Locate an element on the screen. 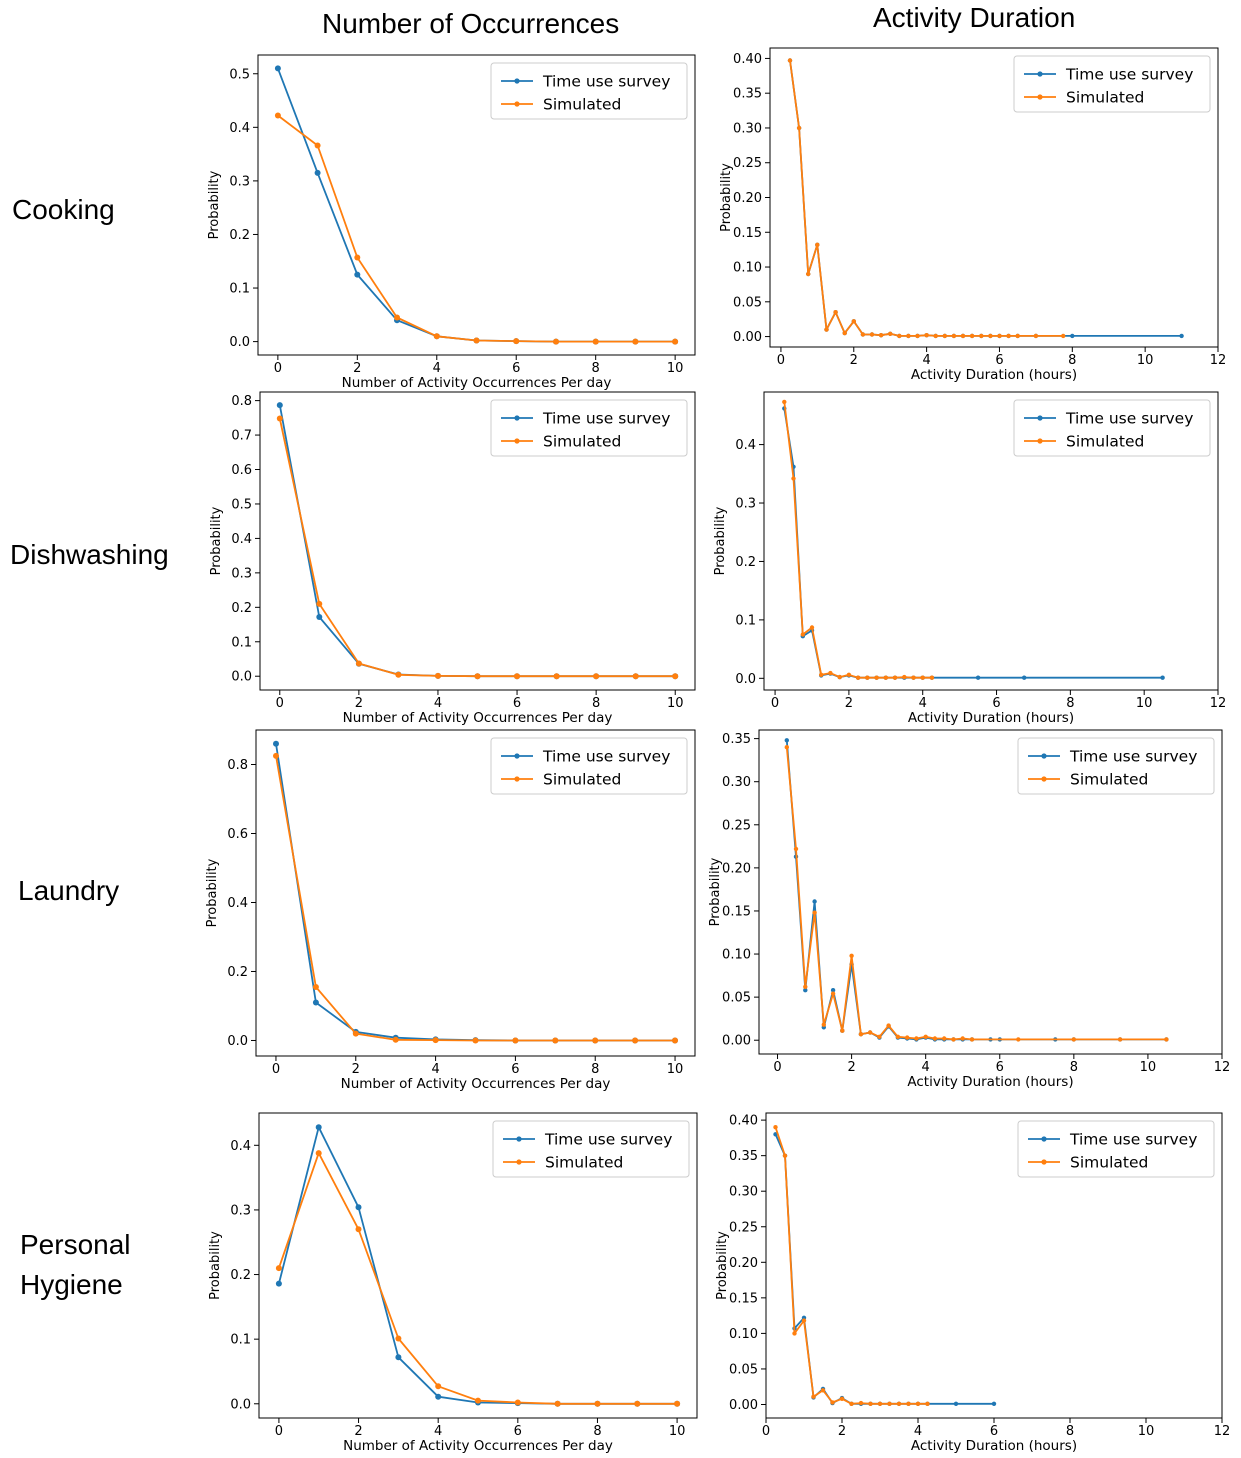 The width and height of the screenshot is (1241, 1458). y-tick-label: 0.0 is located at coordinates (239, 342).